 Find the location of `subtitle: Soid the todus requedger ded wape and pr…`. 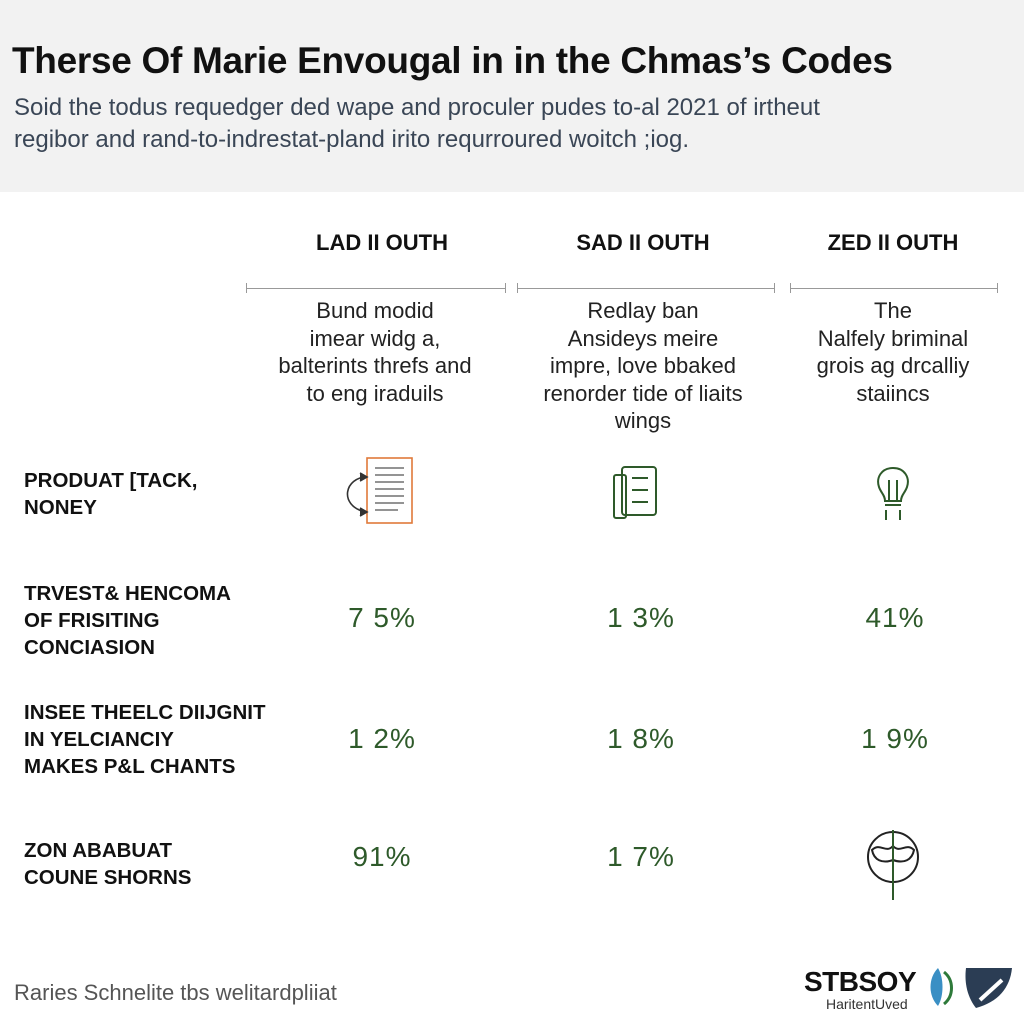

subtitle: Soid the todus requedger ded wape and pr… is located at coordinates (417, 107).